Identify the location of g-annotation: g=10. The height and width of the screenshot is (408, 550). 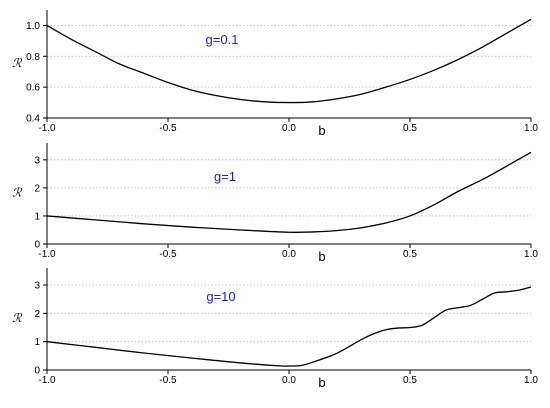
(220, 296).